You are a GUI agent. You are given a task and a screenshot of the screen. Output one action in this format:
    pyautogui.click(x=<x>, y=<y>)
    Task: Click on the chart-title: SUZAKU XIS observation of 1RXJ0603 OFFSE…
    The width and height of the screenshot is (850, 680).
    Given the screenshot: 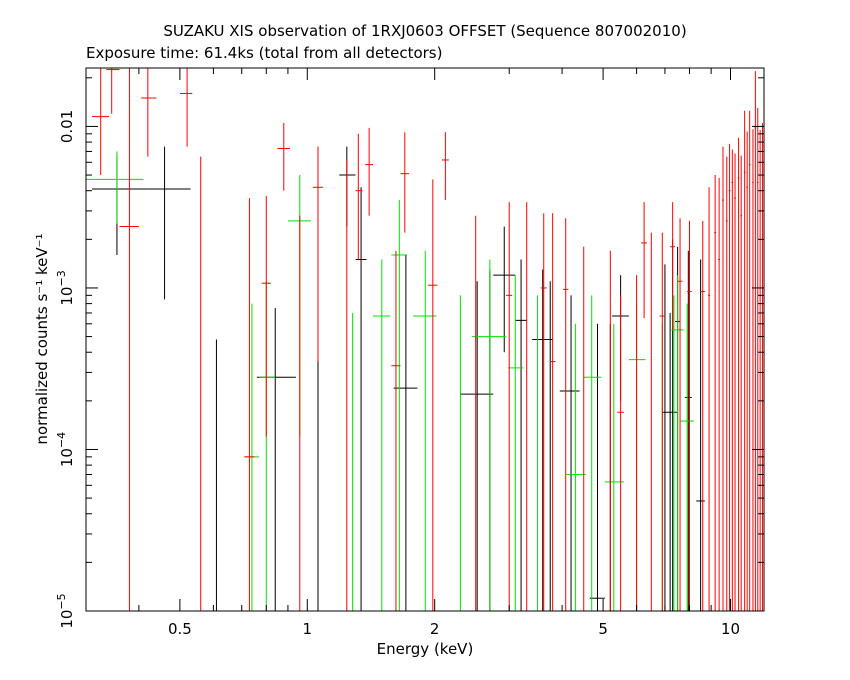 What is the action you would take?
    pyautogui.click(x=425, y=31)
    